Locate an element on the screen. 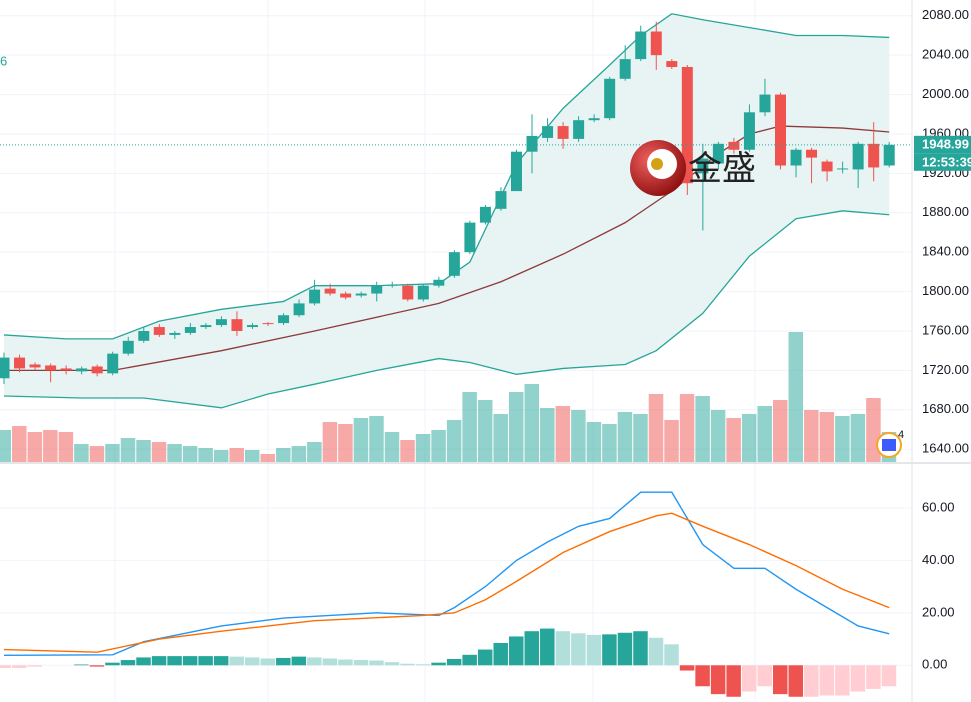 The width and height of the screenshot is (971, 702). indicator-label: 6 is located at coordinates (3, 60).